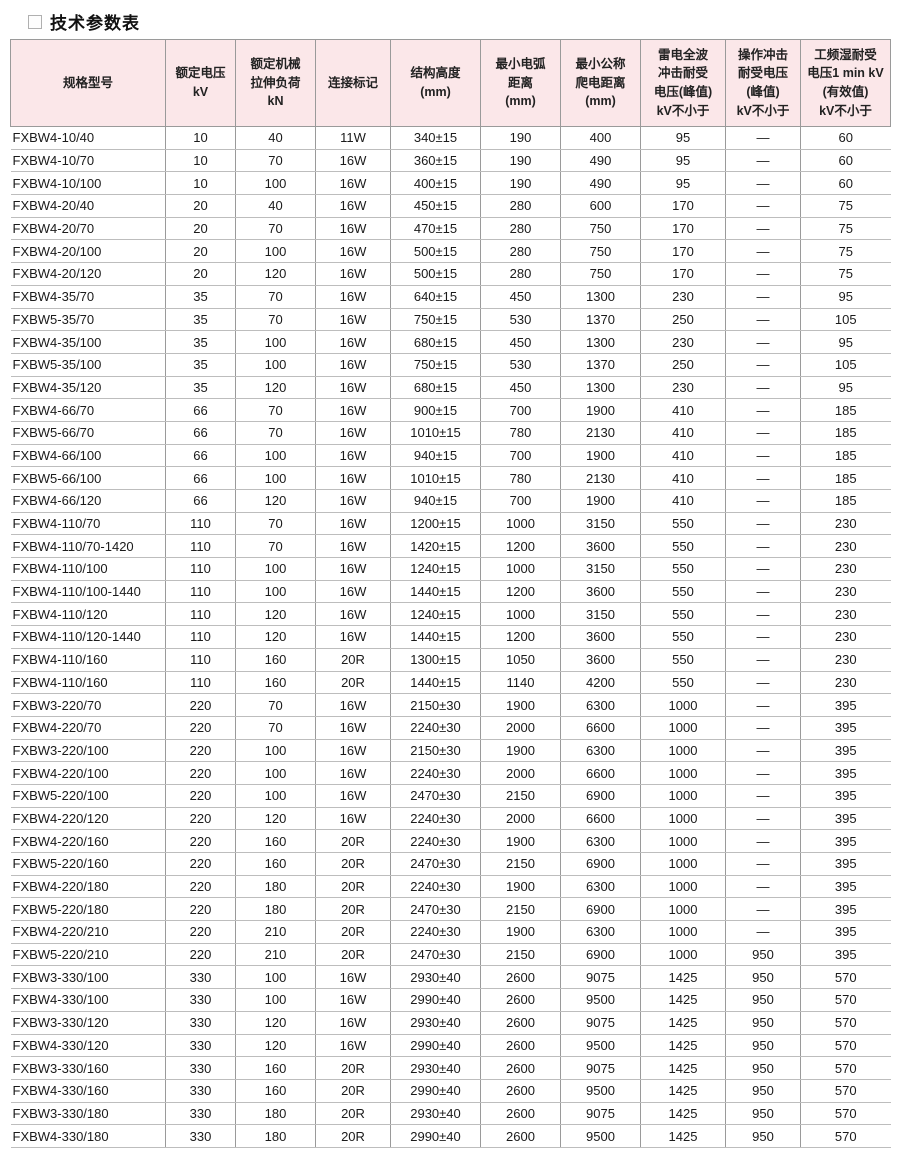 The width and height of the screenshot is (900, 1151). Describe the element at coordinates (88, 1136) in the screenshot. I see `model-cell: FXBW4-330/180` at that location.